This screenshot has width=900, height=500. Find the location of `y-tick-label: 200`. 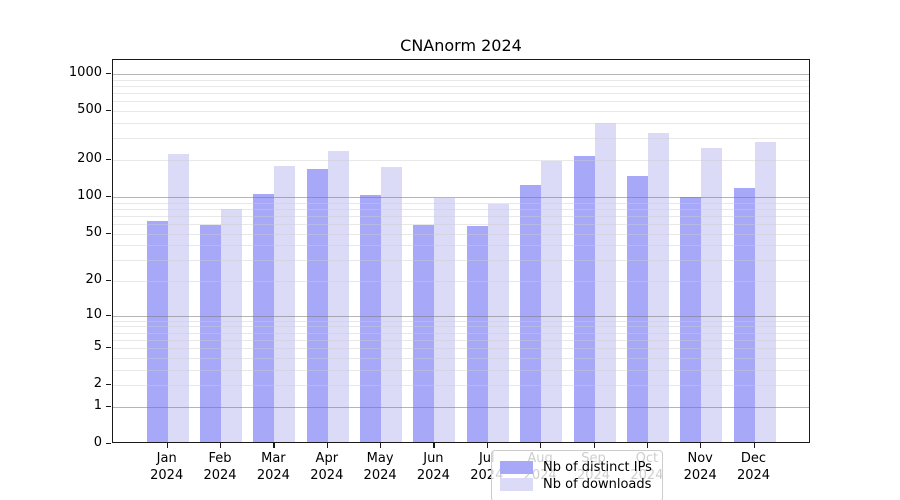

y-tick-label: 200 is located at coordinates (89, 158).